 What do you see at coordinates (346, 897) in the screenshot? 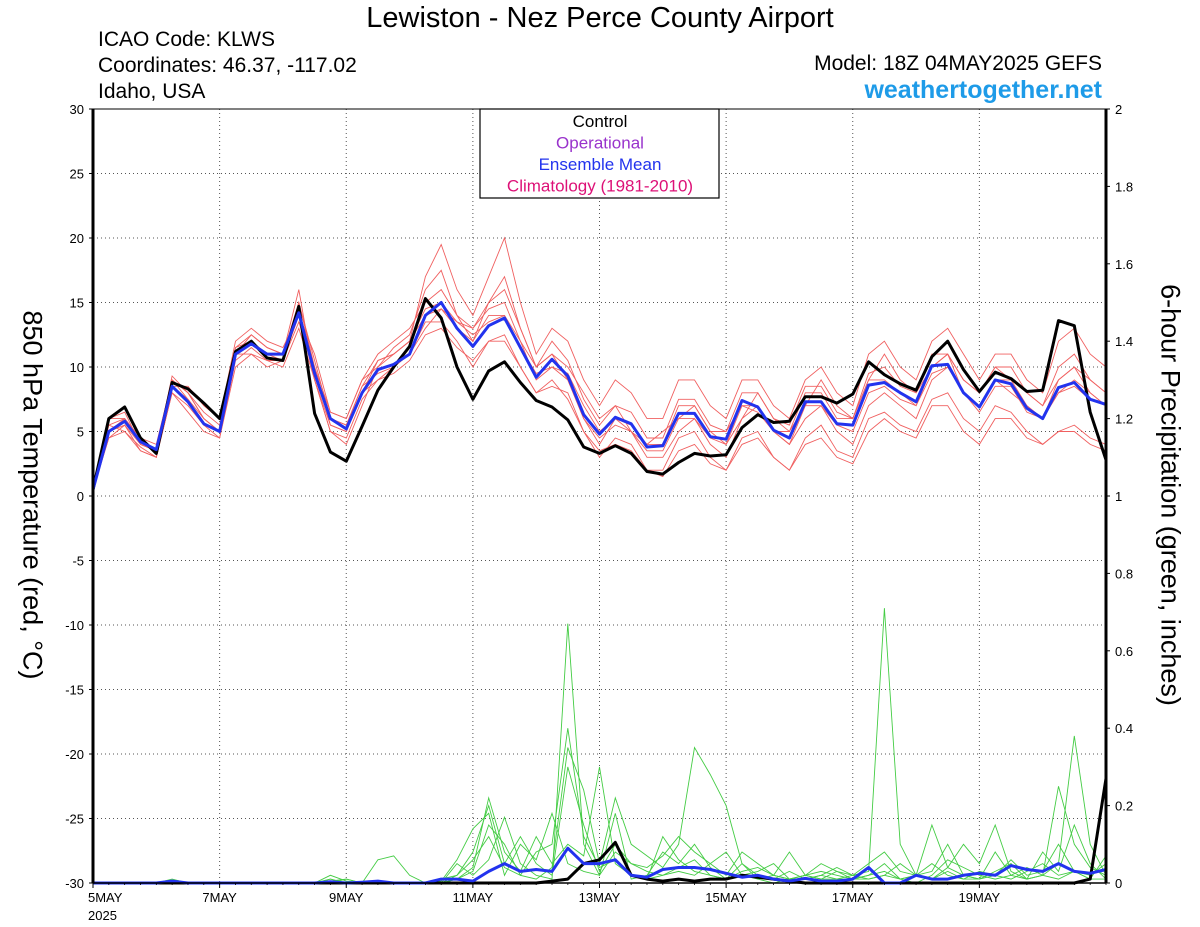
I see `x-tick-label: 9MAY` at bounding box center [346, 897].